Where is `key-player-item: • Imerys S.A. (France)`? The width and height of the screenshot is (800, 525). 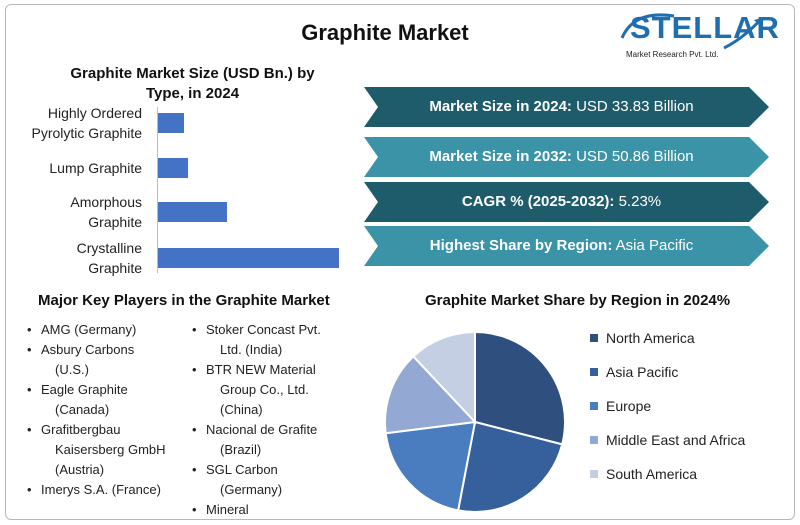
key-player-item: • Imerys S.A. (France) is located at coordinates (102, 490).